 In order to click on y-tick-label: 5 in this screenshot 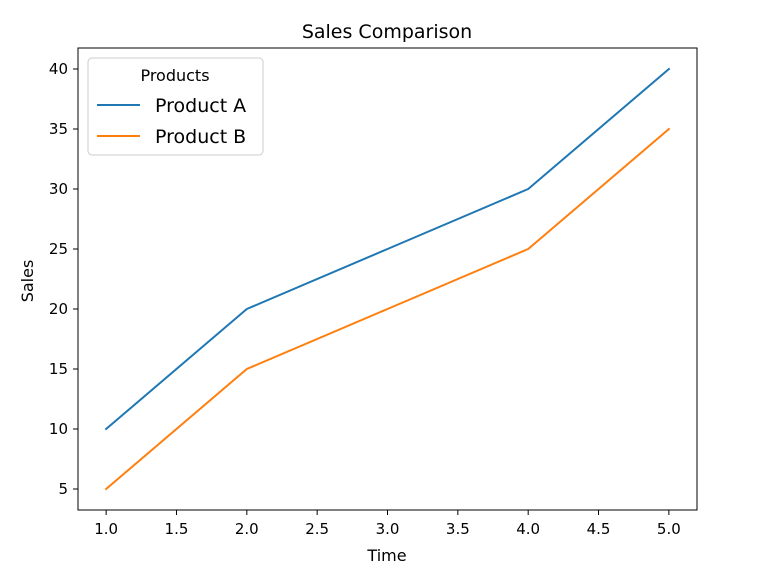, I will do `click(63, 489)`.